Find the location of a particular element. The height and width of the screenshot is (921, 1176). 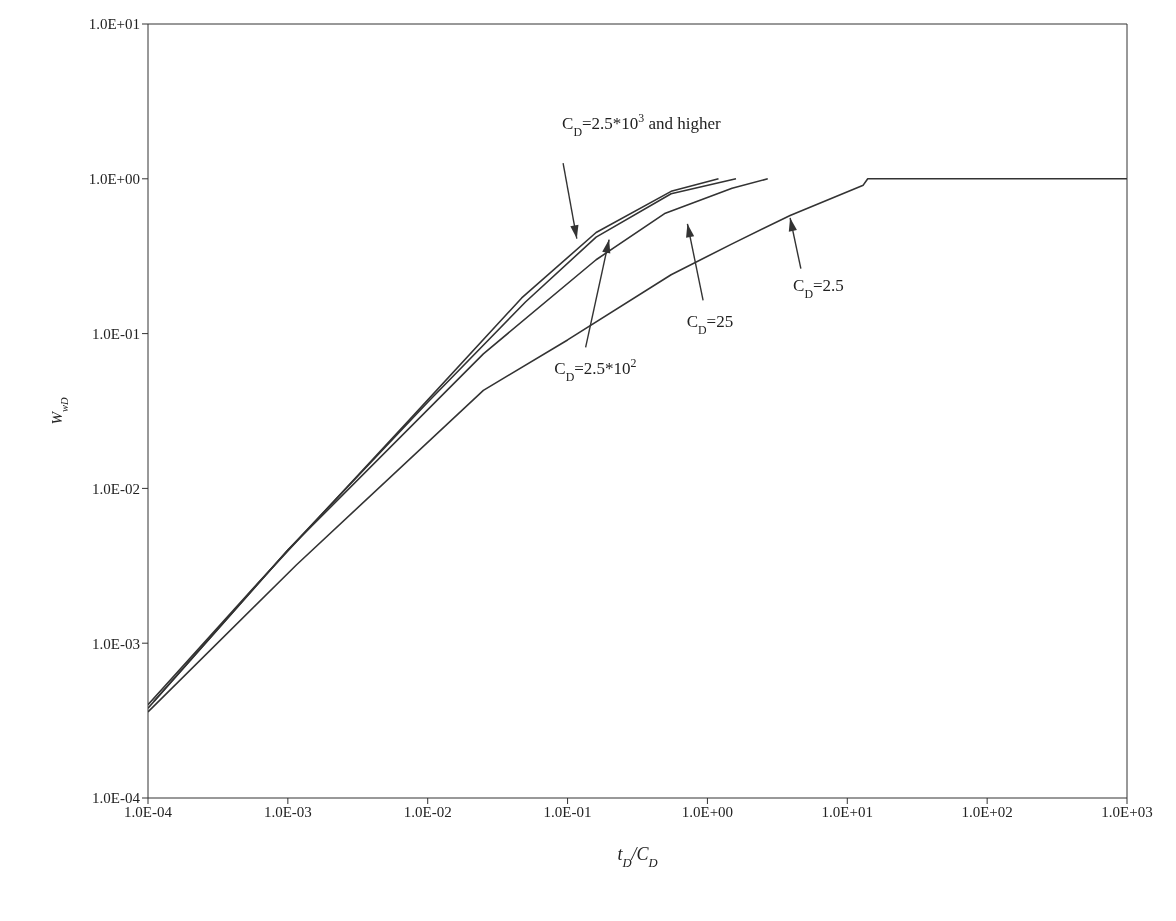

x-axis-title: t$_{D}$/C$_{D}$ is located at coordinates (637, 857).